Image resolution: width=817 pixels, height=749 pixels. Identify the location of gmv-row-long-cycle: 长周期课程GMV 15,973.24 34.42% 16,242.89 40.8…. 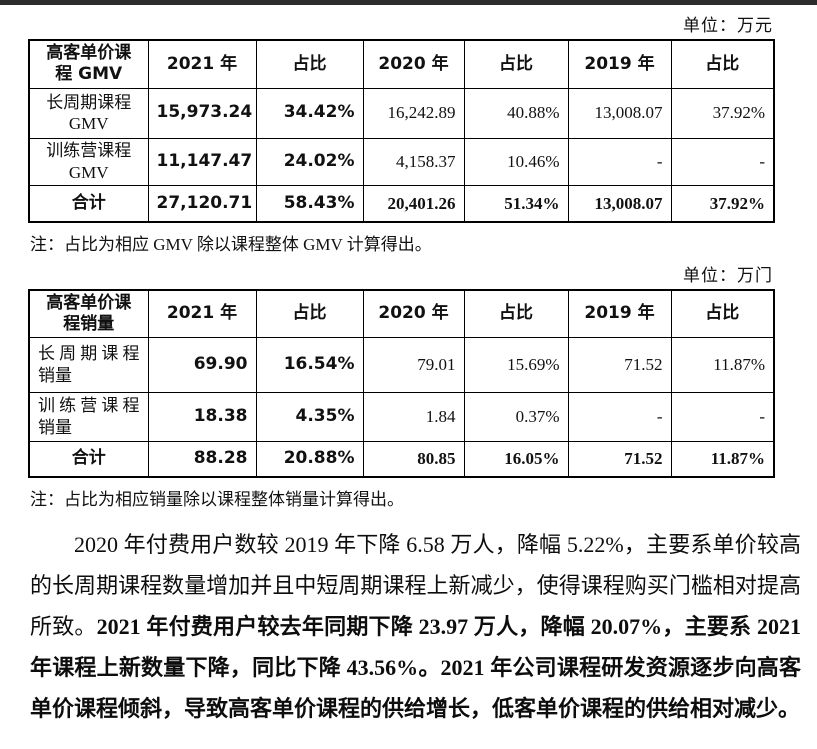
(401, 113).